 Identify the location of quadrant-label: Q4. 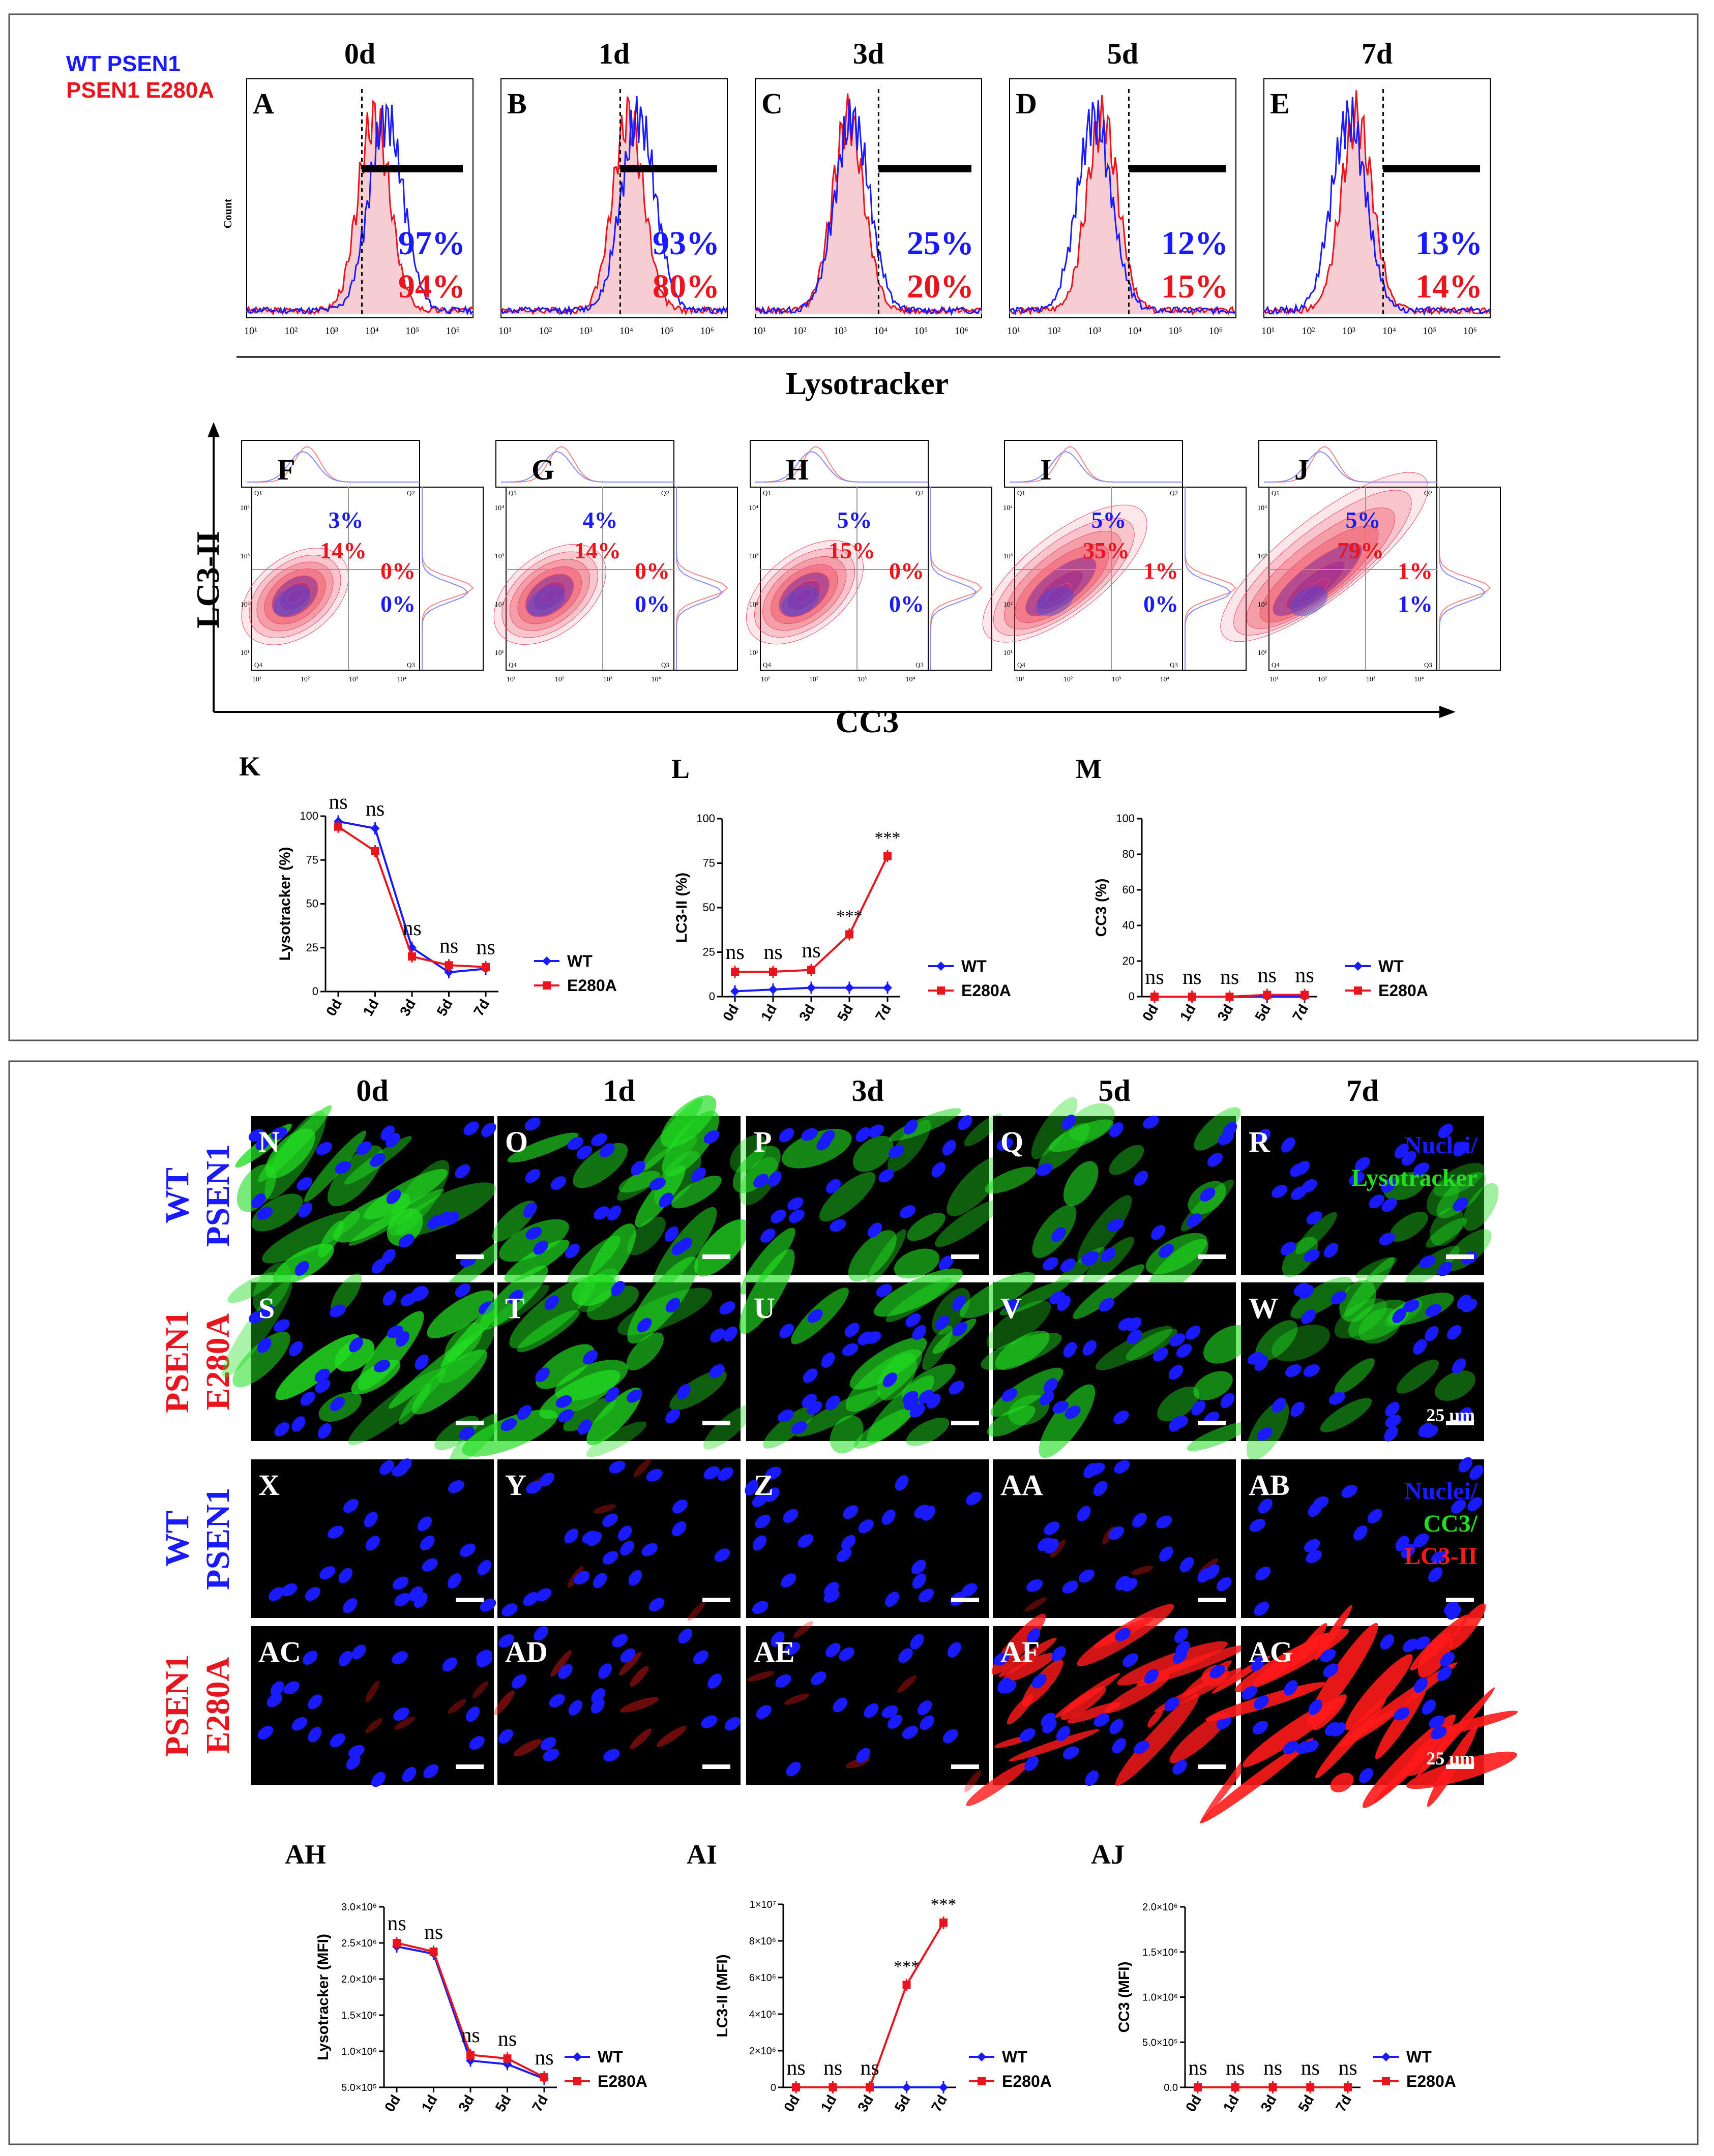
(1021, 665).